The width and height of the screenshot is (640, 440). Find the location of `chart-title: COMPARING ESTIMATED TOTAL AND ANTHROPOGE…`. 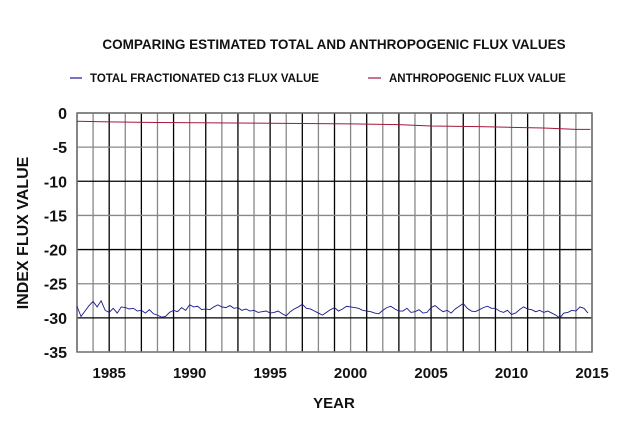

chart-title: COMPARING ESTIMATED TOTAL AND ANTHROPOGE… is located at coordinates (333, 44).